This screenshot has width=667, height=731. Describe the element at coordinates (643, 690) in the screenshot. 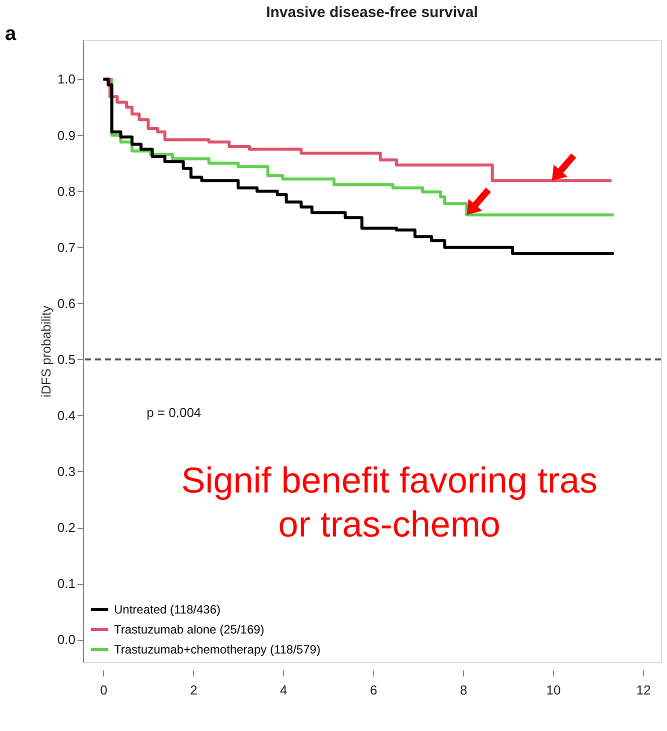

I see `x-tick-label: 12` at that location.